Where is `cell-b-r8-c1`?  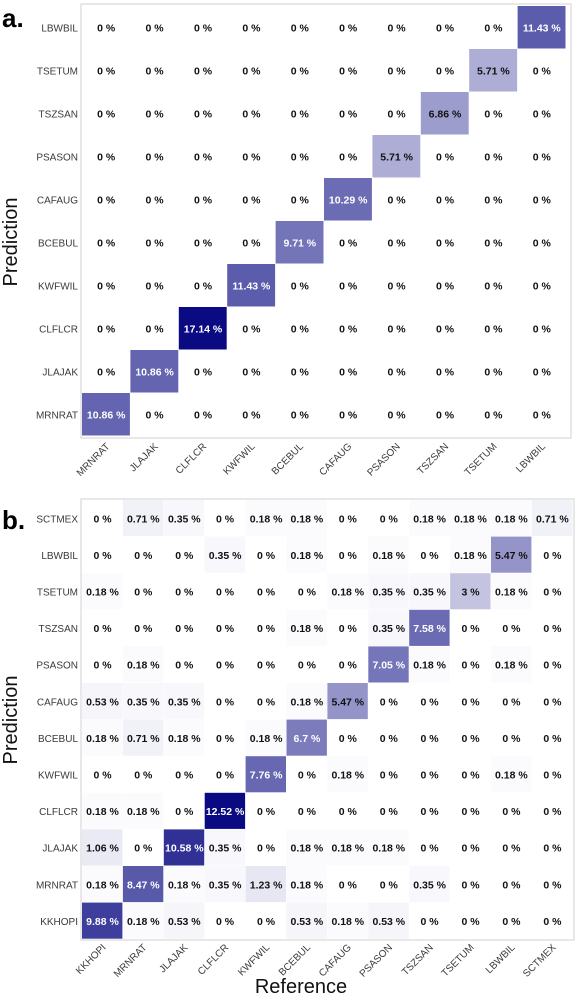 cell-b-r8-c1 is located at coordinates (143, 810).